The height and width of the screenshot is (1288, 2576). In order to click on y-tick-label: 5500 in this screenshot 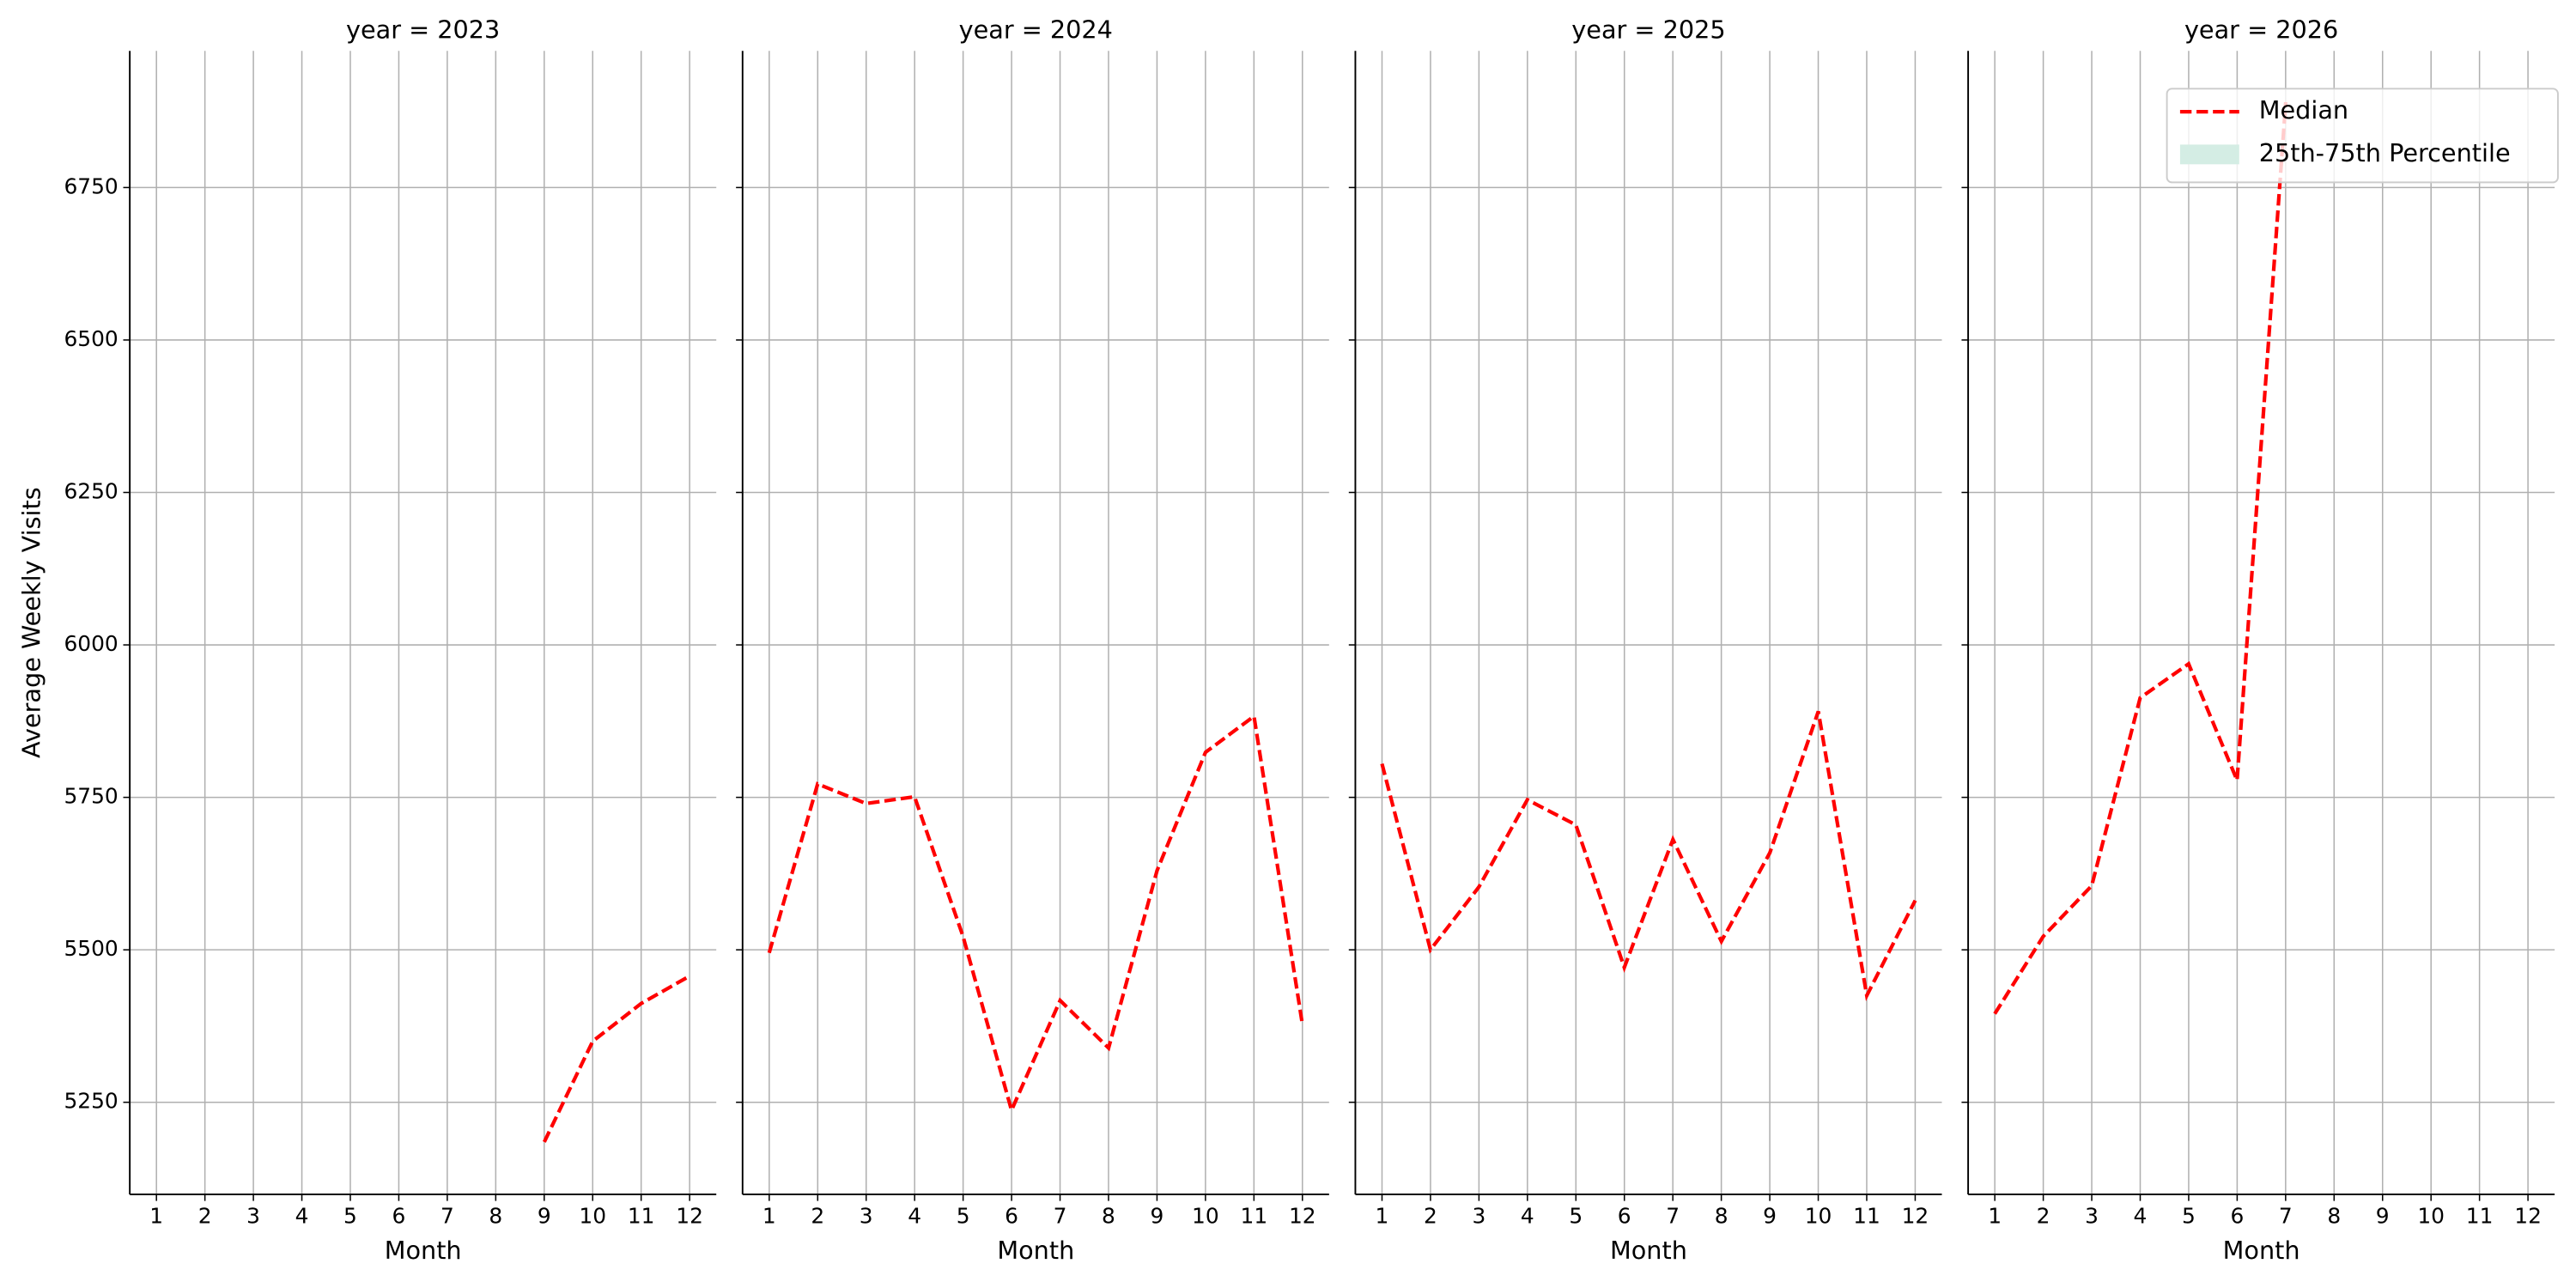, I will do `click(91, 948)`.